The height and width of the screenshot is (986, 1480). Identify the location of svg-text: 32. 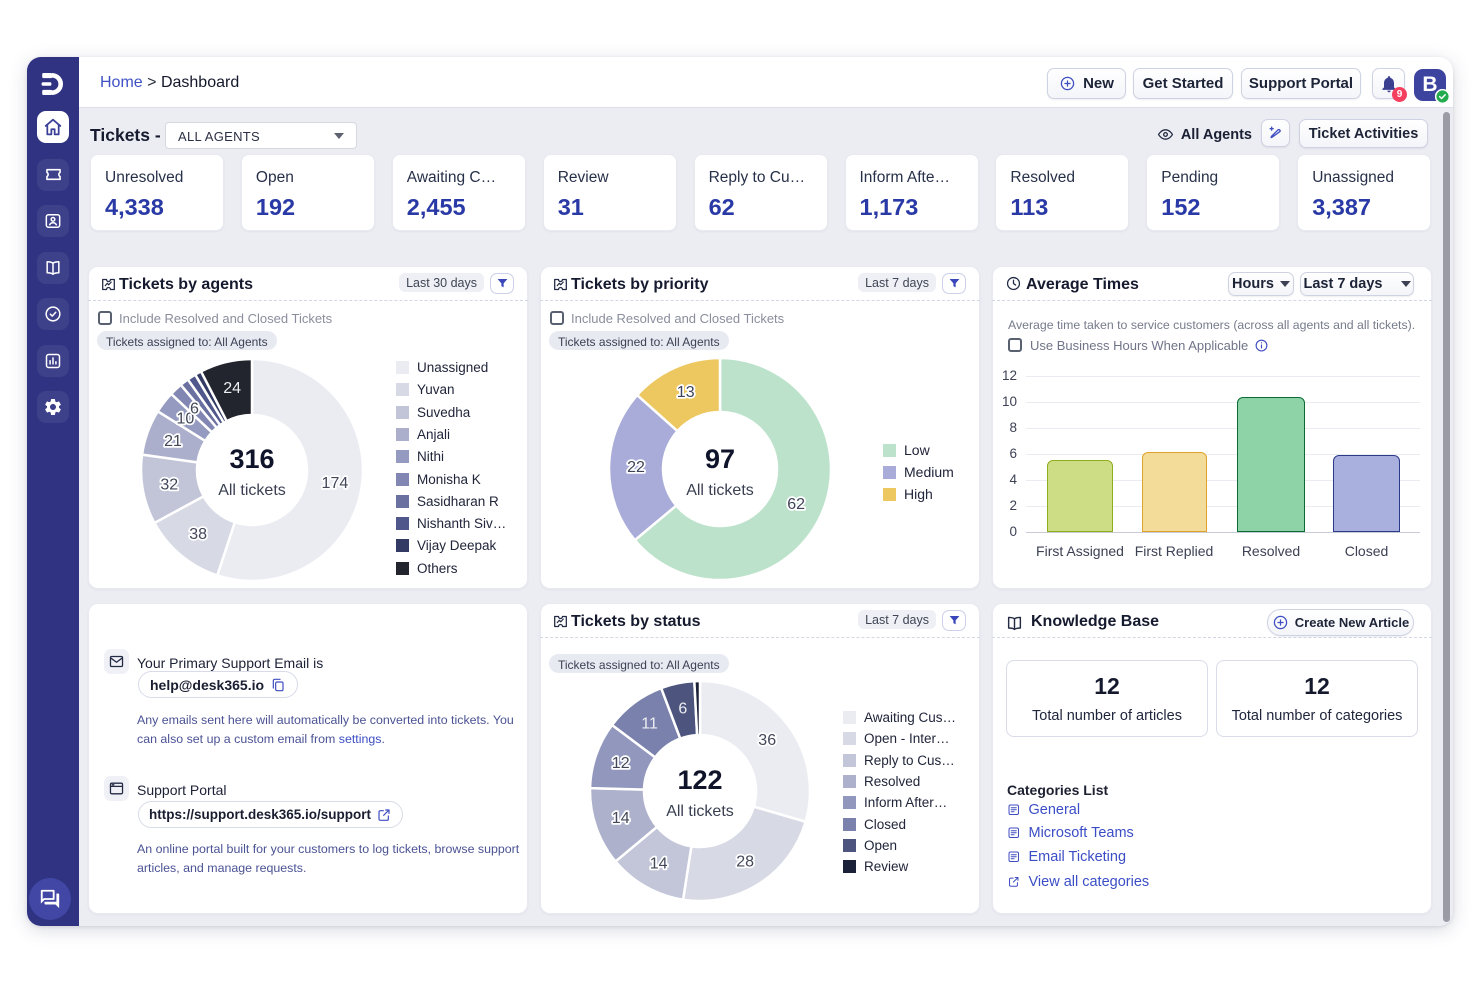
(169, 485).